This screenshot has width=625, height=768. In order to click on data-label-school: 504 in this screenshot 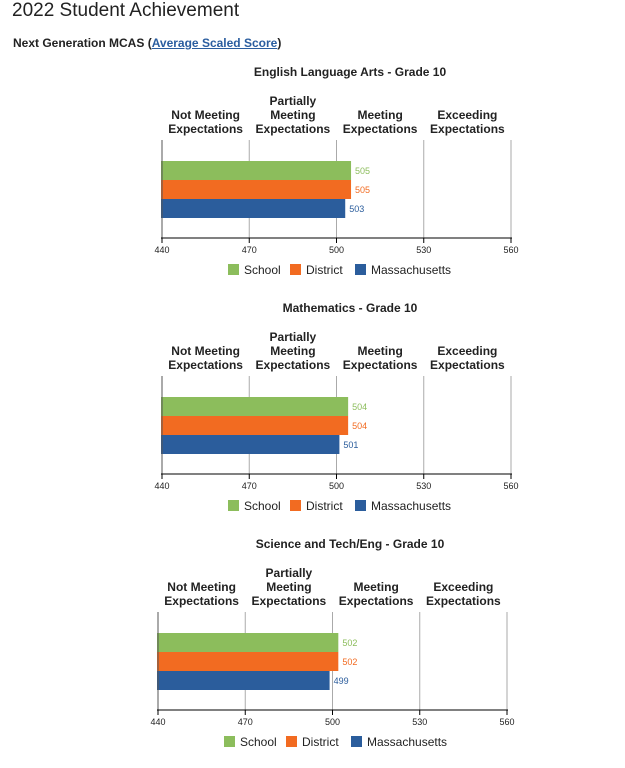, I will do `click(359, 407)`.